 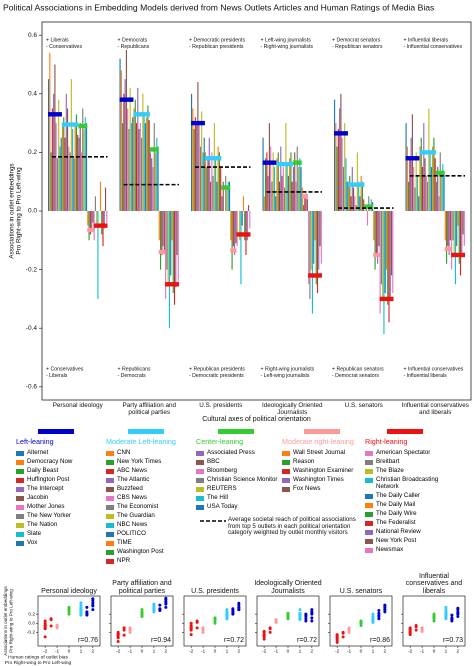 What do you see at coordinates (337, 651) in the screenshot?
I see `x-tick-label: -2` at bounding box center [337, 651].